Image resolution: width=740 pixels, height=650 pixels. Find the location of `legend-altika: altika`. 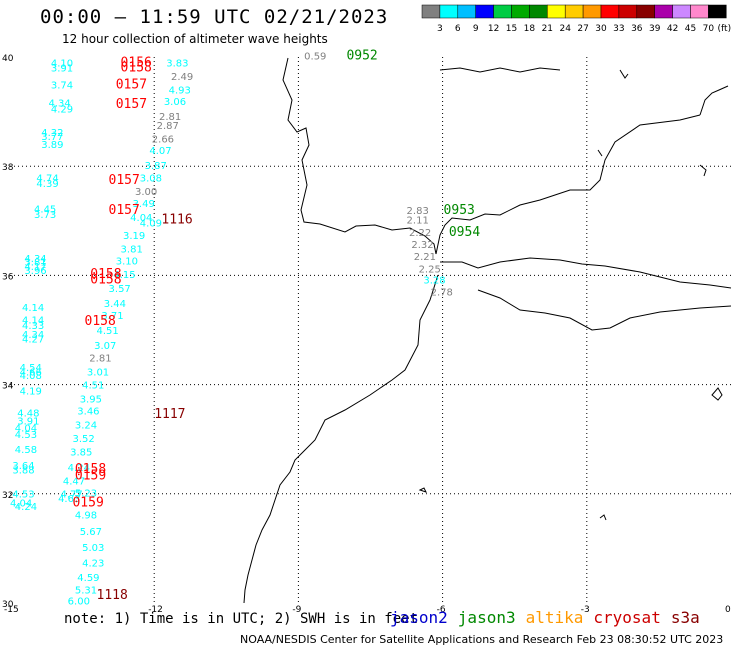

legend-altika: altika is located at coordinates (554, 617).